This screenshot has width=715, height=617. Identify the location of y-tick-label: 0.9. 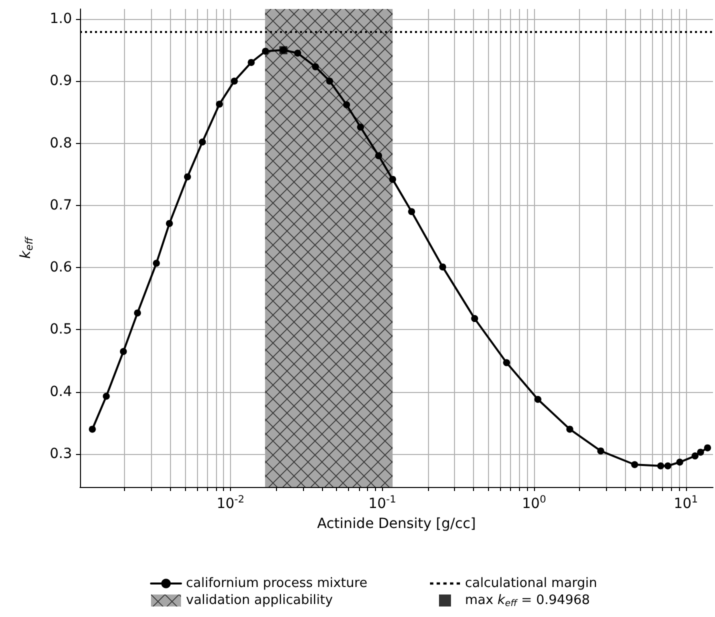
(61, 81).